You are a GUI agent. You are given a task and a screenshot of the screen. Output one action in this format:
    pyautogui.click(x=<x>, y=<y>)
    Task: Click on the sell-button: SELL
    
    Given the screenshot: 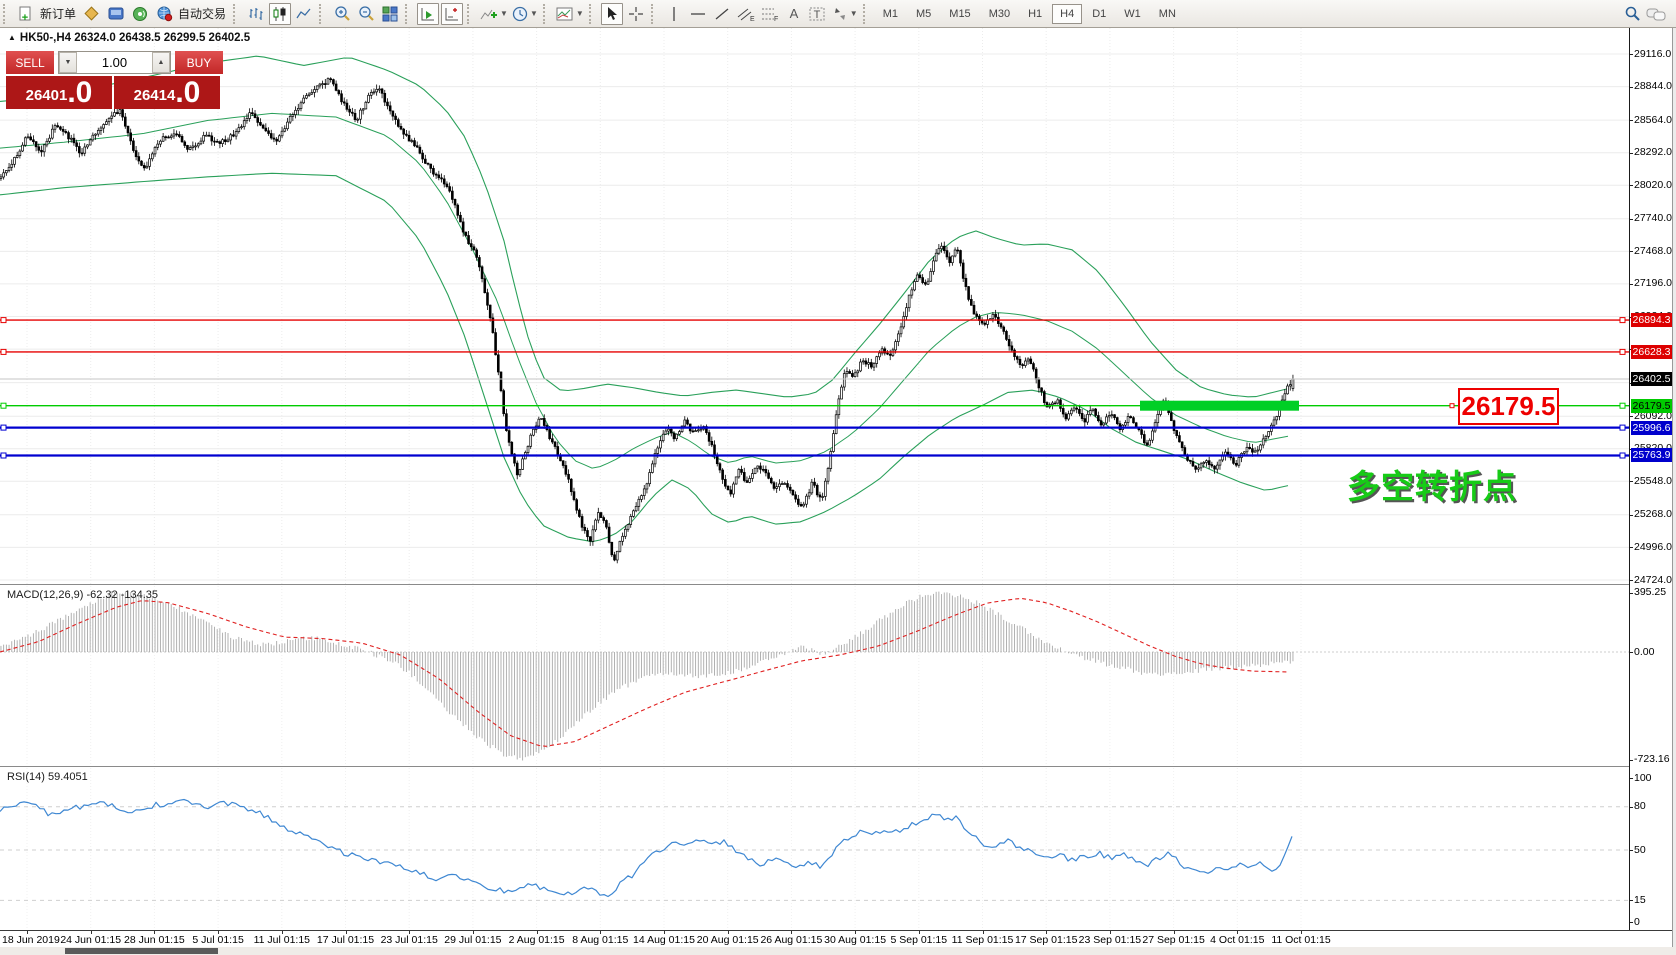 What is the action you would take?
    pyautogui.click(x=30, y=62)
    